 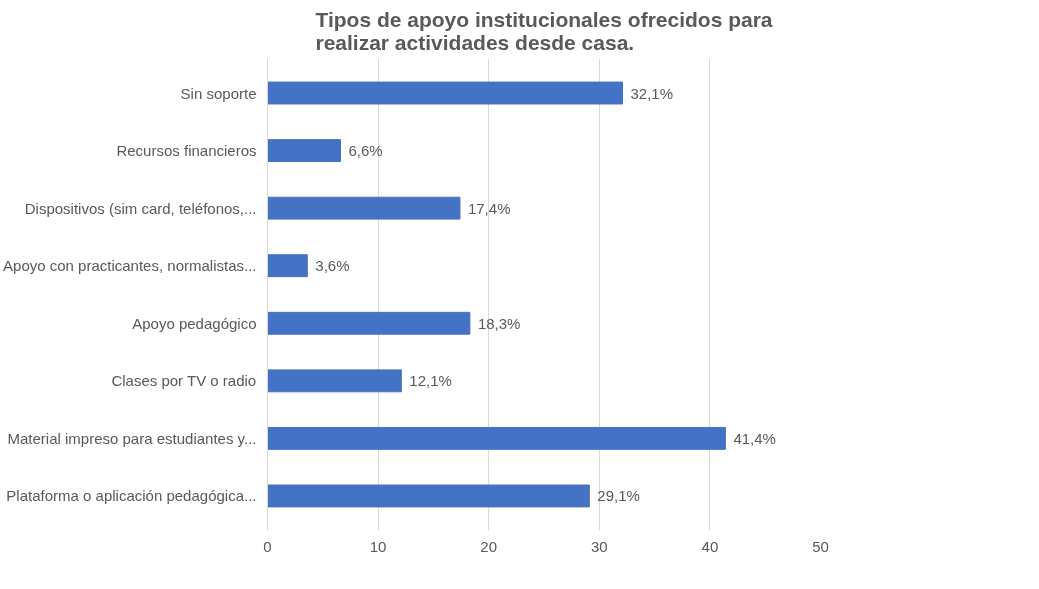 What do you see at coordinates (544, 30) in the screenshot?
I see `chart-title: Tipos de apoyo institucionales ofrecidos para realizar actividades desde casa.` at bounding box center [544, 30].